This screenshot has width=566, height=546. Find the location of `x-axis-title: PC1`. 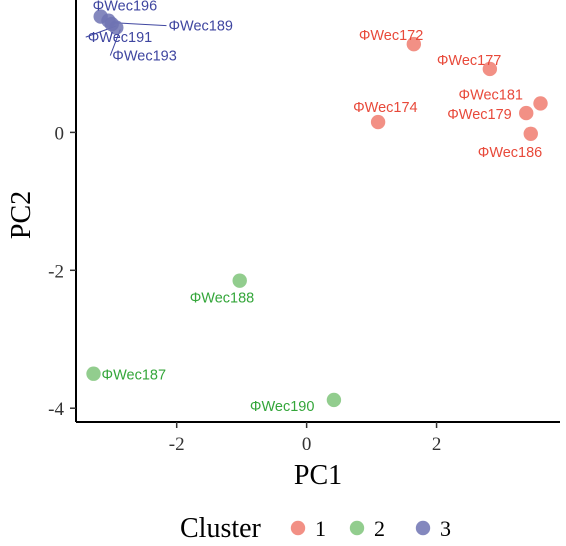

x-axis-title: PC1 is located at coordinates (318, 475).